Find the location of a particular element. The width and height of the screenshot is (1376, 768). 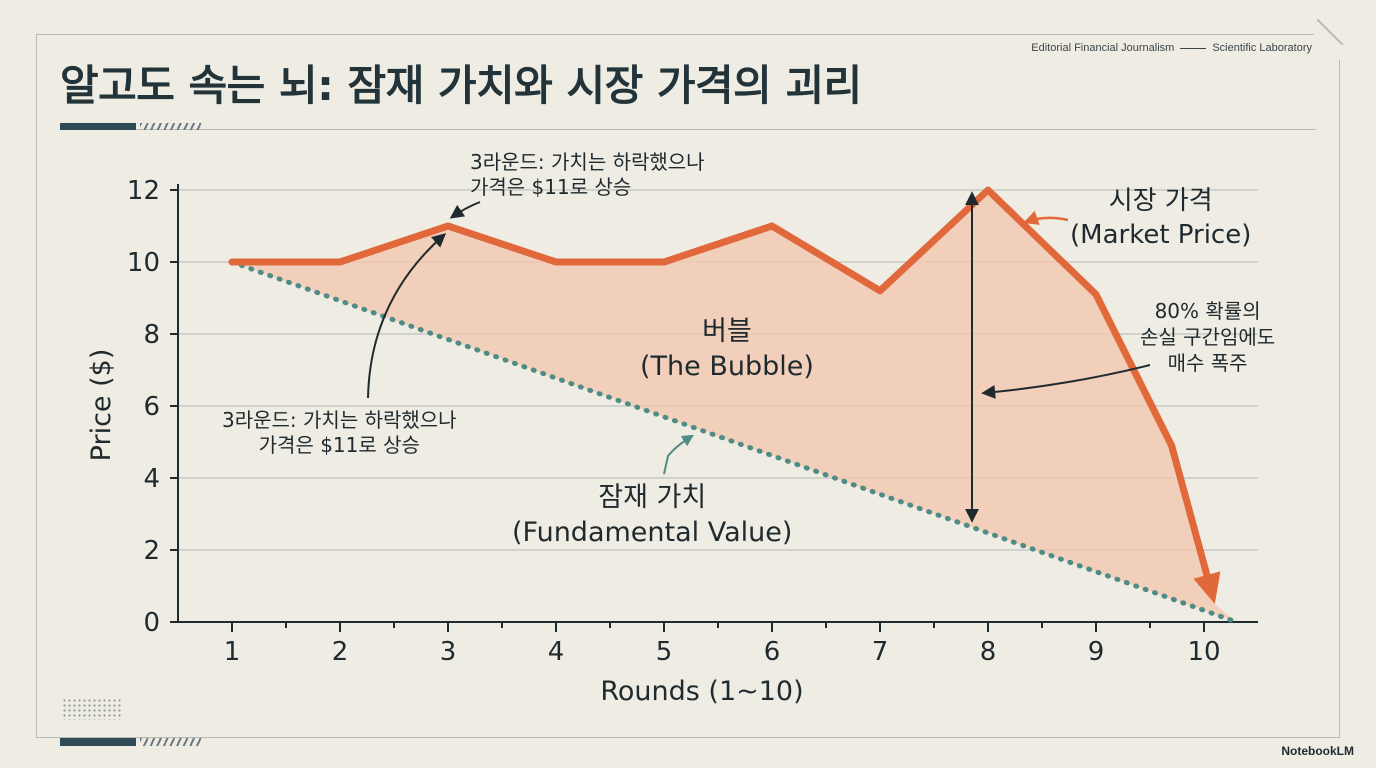

header-tag-left: Editorial Financial Journalism is located at coordinates (1103, 48).